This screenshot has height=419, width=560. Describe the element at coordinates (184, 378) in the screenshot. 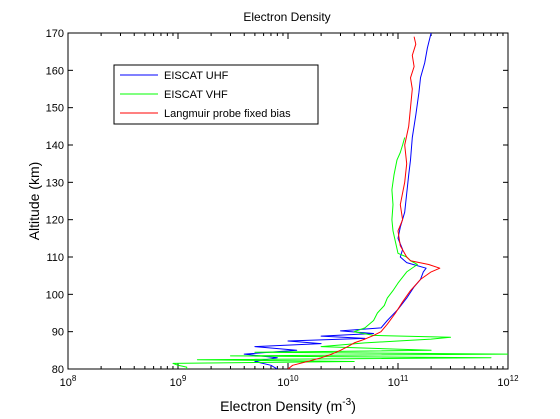

I see `x-tick-label-exponent: 9` at that location.